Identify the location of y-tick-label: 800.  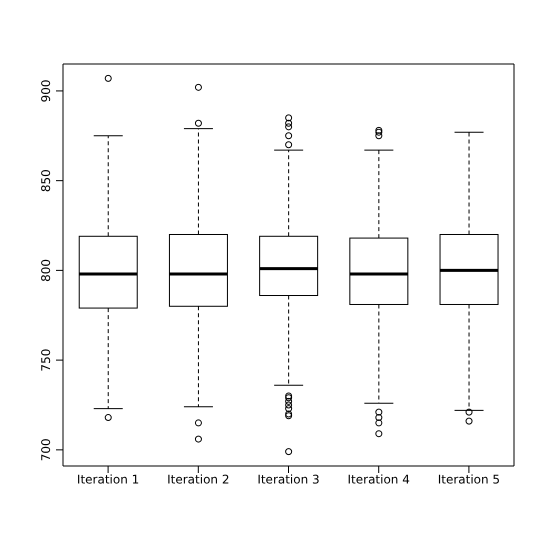
(46, 270).